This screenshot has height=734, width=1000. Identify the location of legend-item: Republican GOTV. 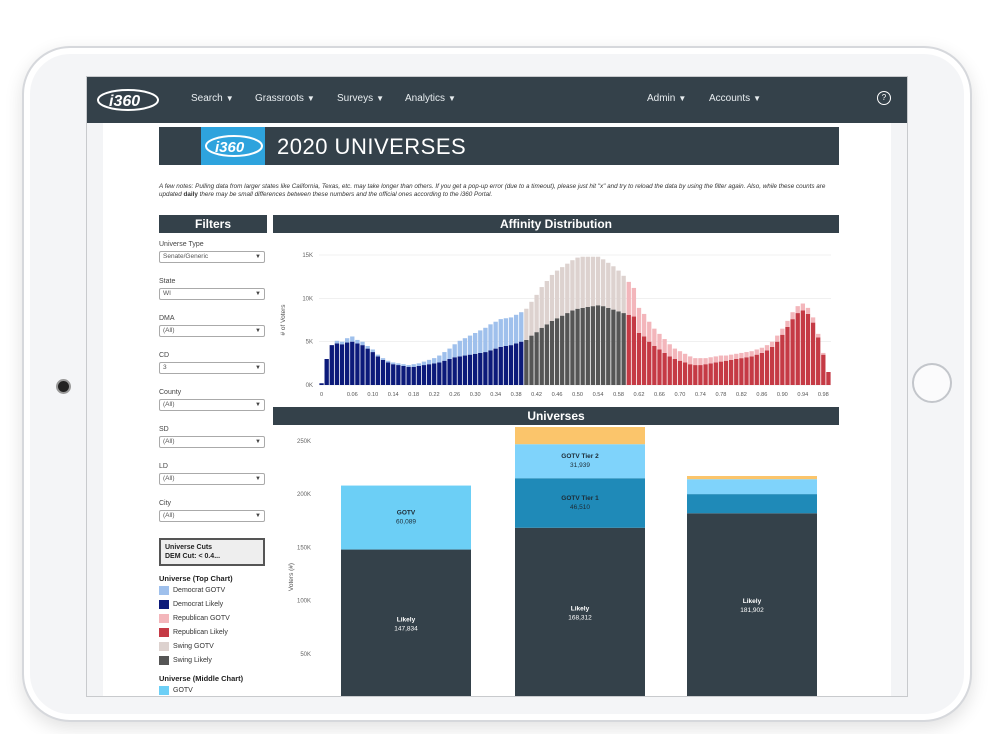
(194, 618).